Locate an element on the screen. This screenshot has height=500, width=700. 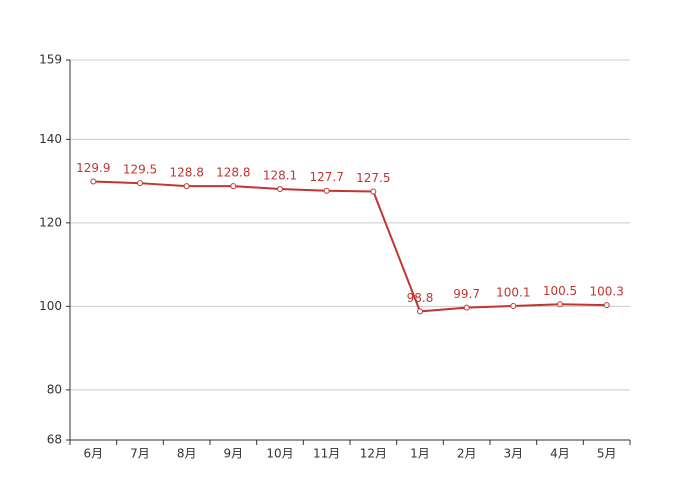
data-label: 127.7 is located at coordinates (326, 177).